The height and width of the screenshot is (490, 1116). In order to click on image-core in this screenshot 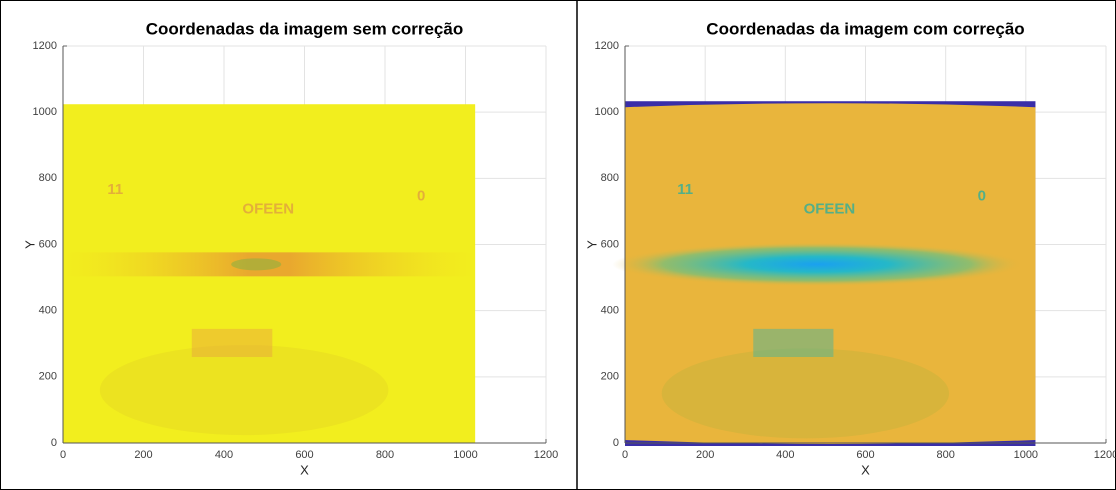, I will do `click(256, 264)`.